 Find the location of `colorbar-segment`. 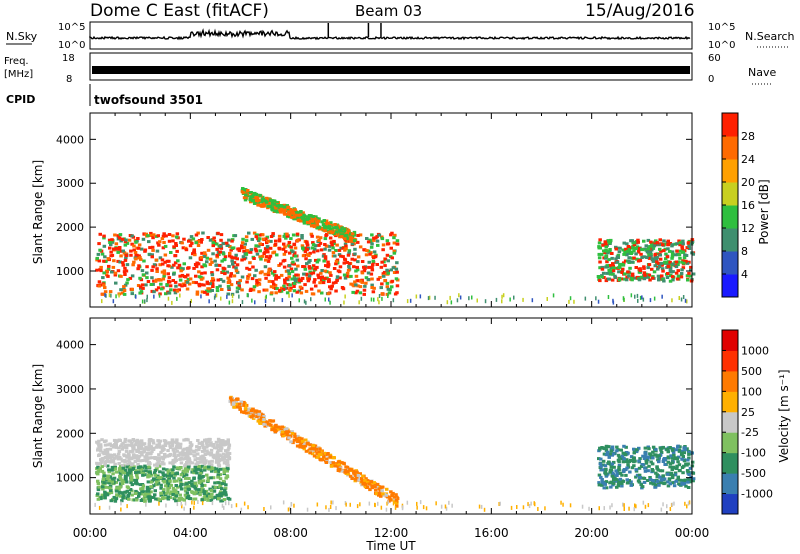

colorbar-segment is located at coordinates (730, 125).